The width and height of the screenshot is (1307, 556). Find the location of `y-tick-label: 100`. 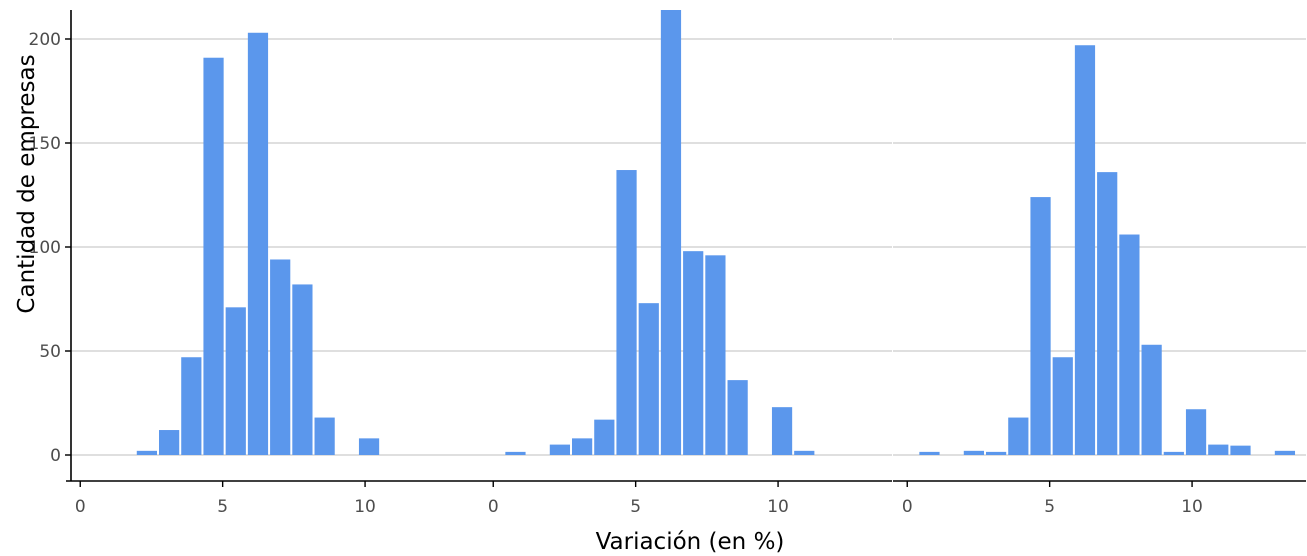

y-tick-label: 100 is located at coordinates (45, 248).